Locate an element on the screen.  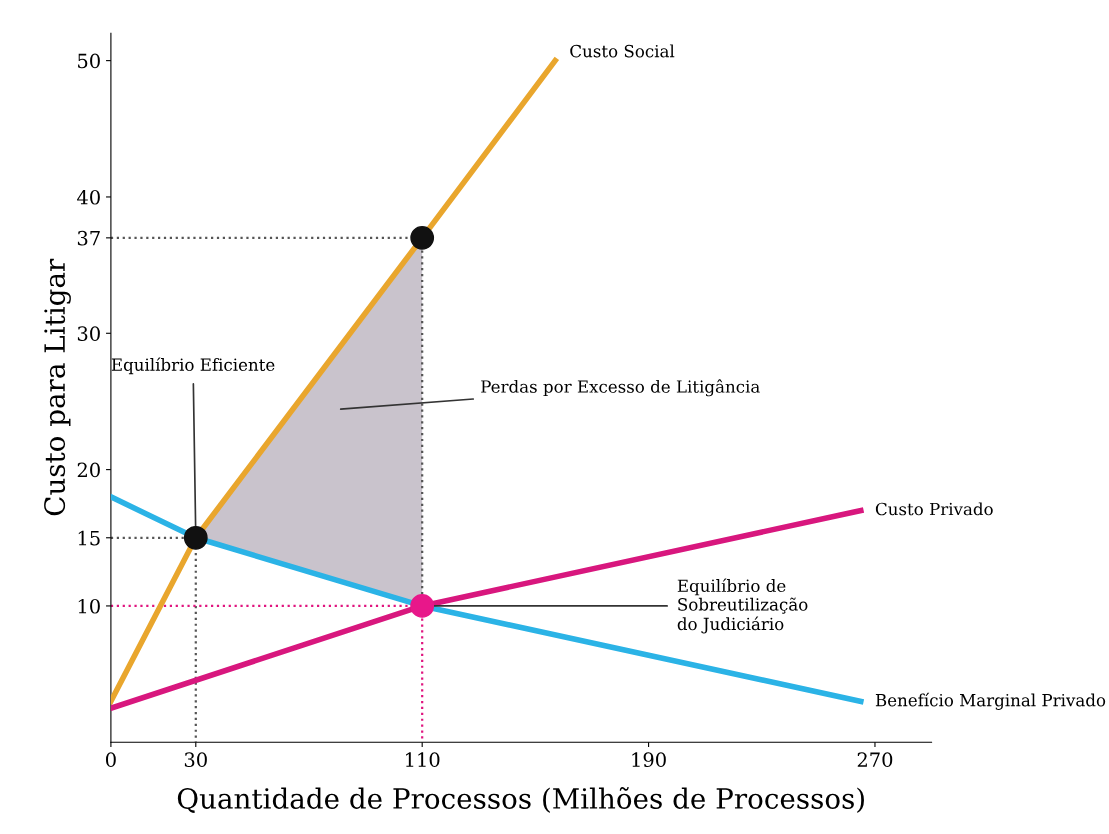
y-tick-label: 50 is located at coordinates (89, 61).